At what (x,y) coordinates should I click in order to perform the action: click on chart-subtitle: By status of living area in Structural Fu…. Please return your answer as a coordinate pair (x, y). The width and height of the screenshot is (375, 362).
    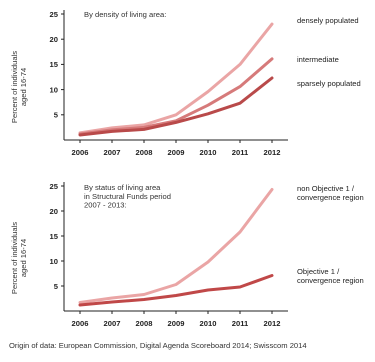
    Looking at the image, I should click on (127, 196).